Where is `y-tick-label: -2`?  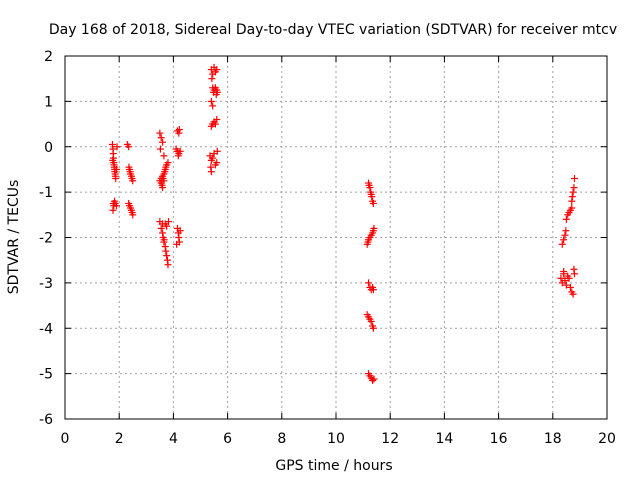 y-tick-label: -2 is located at coordinates (46, 239).